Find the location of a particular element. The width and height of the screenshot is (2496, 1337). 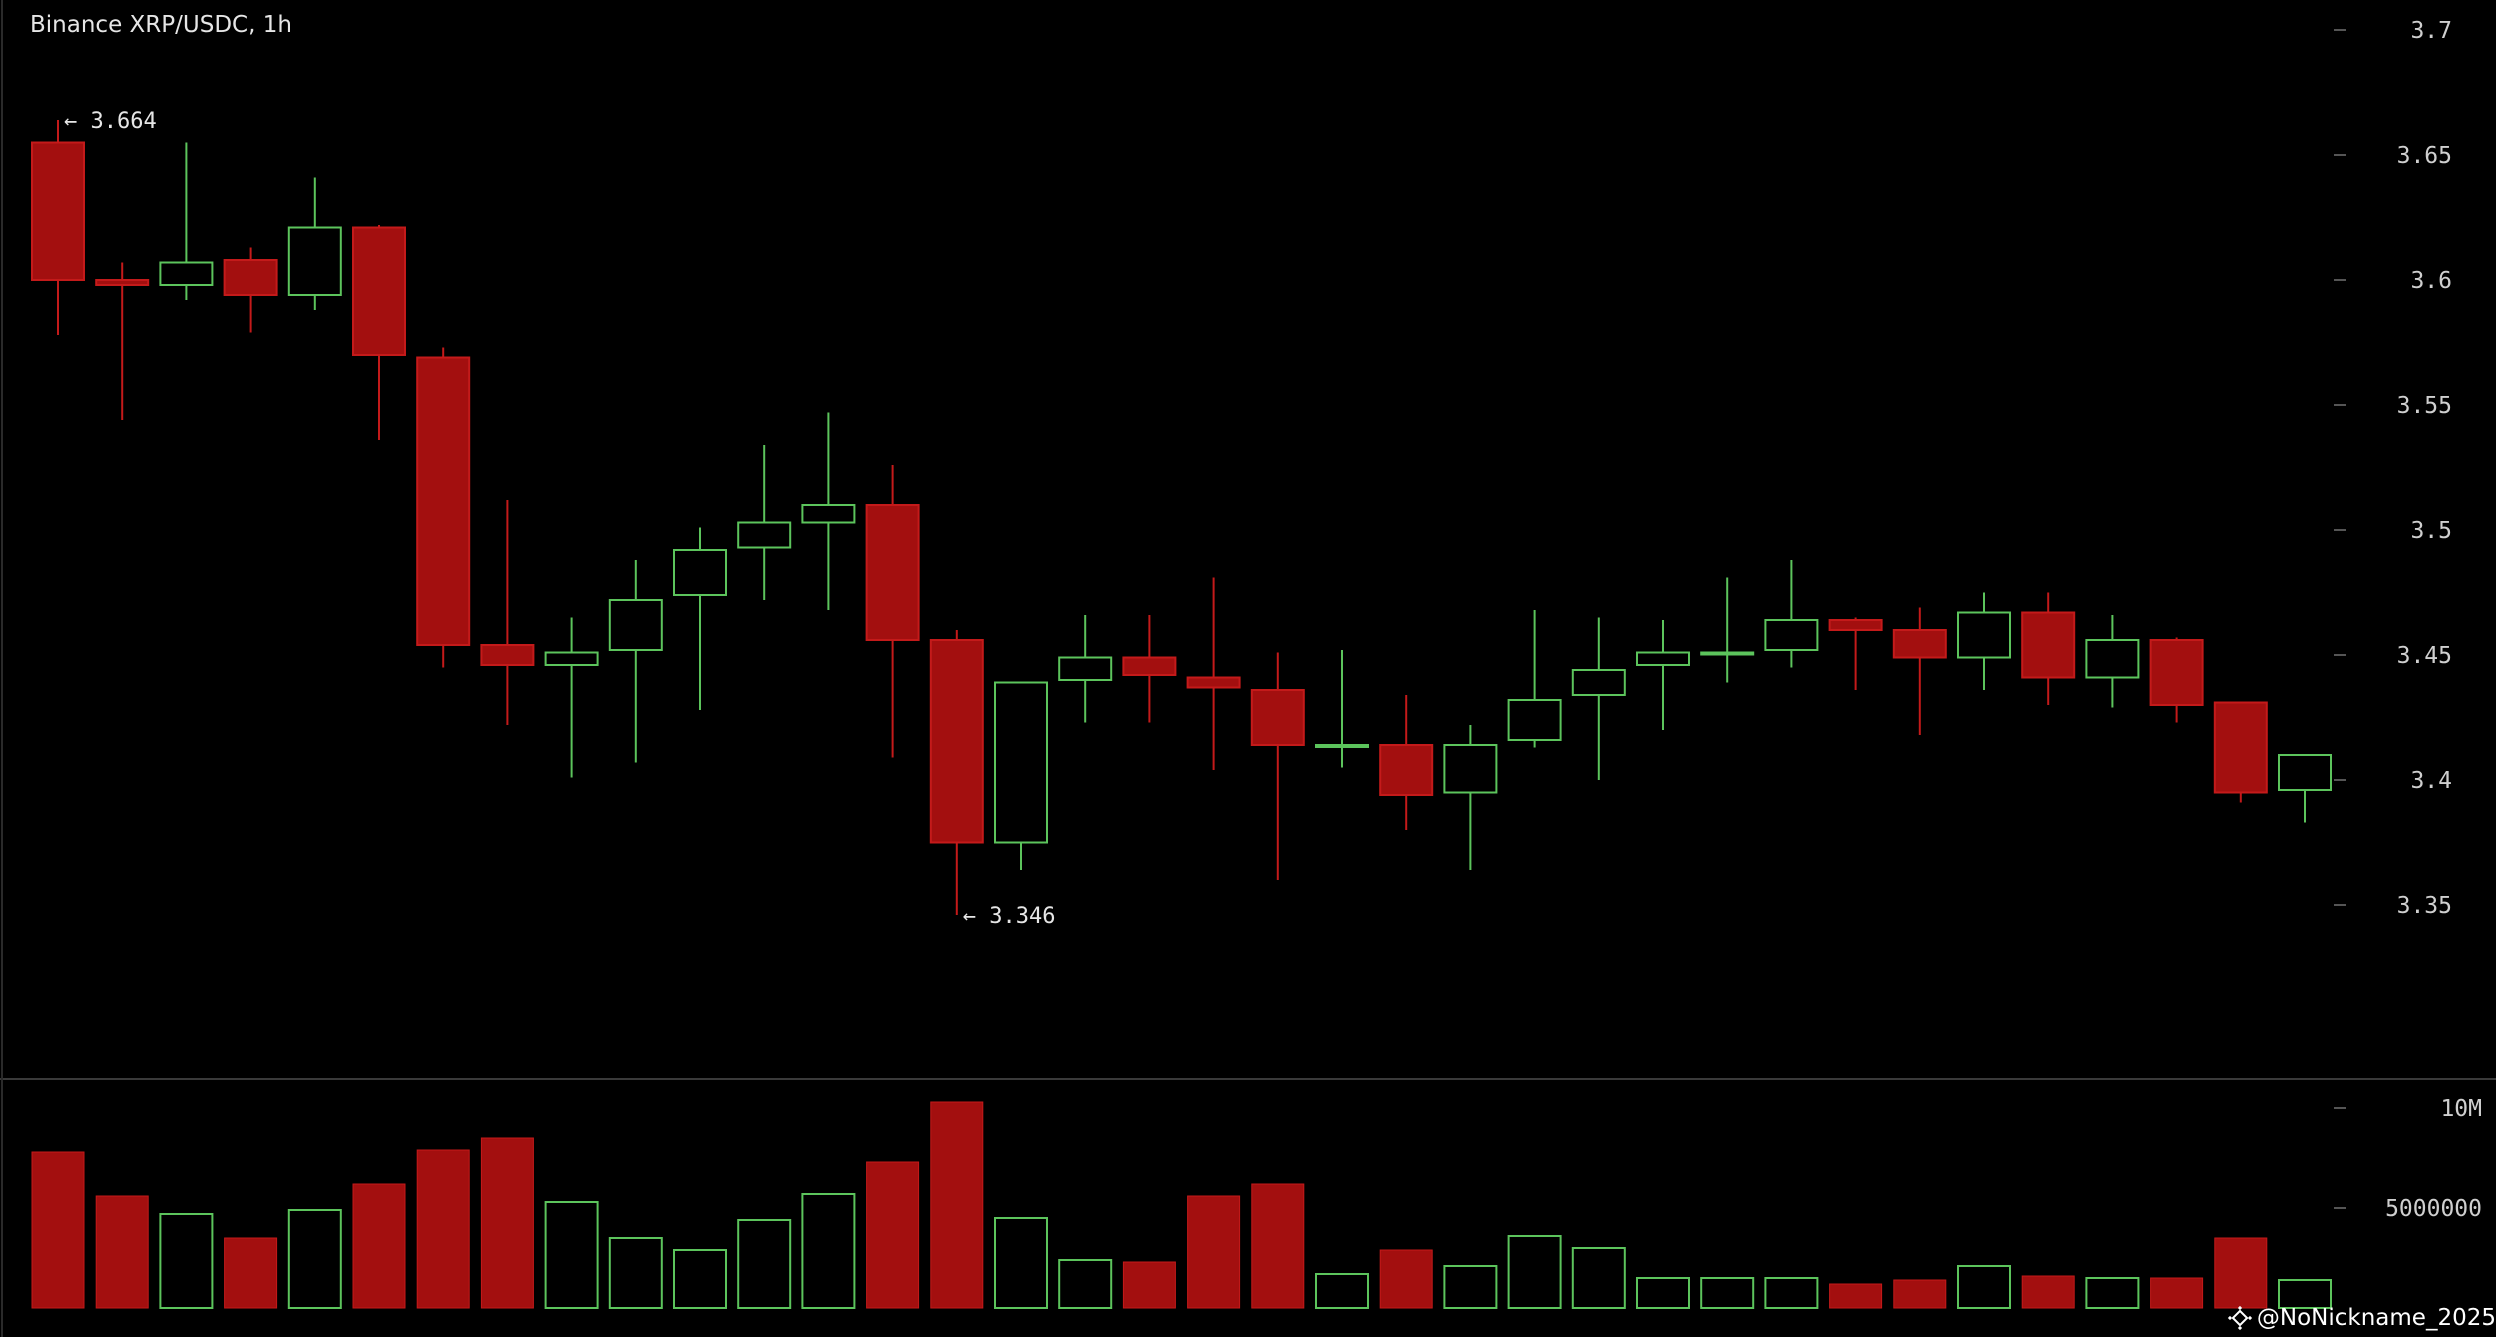

watermark: @NoNickname_2025 is located at coordinates (2361, 1318).